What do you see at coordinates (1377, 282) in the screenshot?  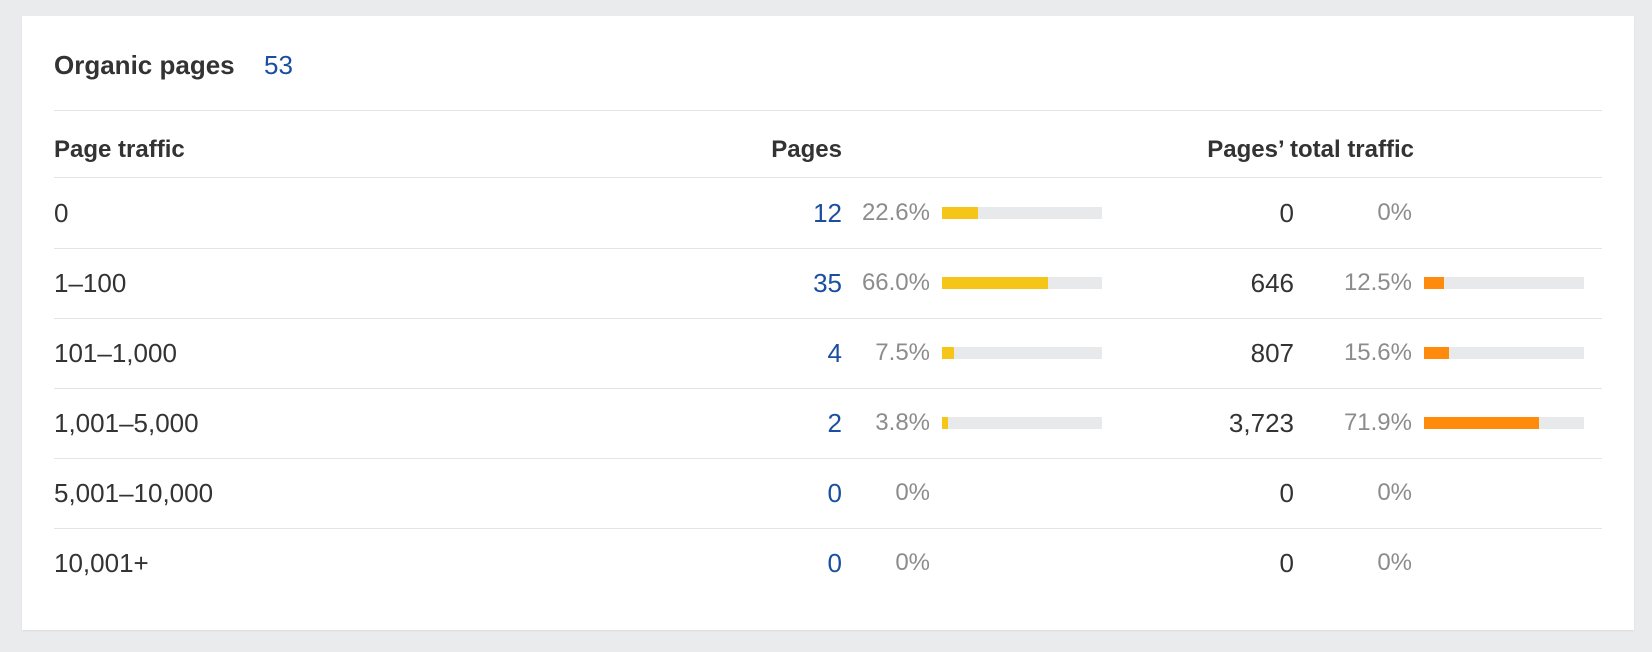 I see `traffic-percent: 12.5%` at bounding box center [1377, 282].